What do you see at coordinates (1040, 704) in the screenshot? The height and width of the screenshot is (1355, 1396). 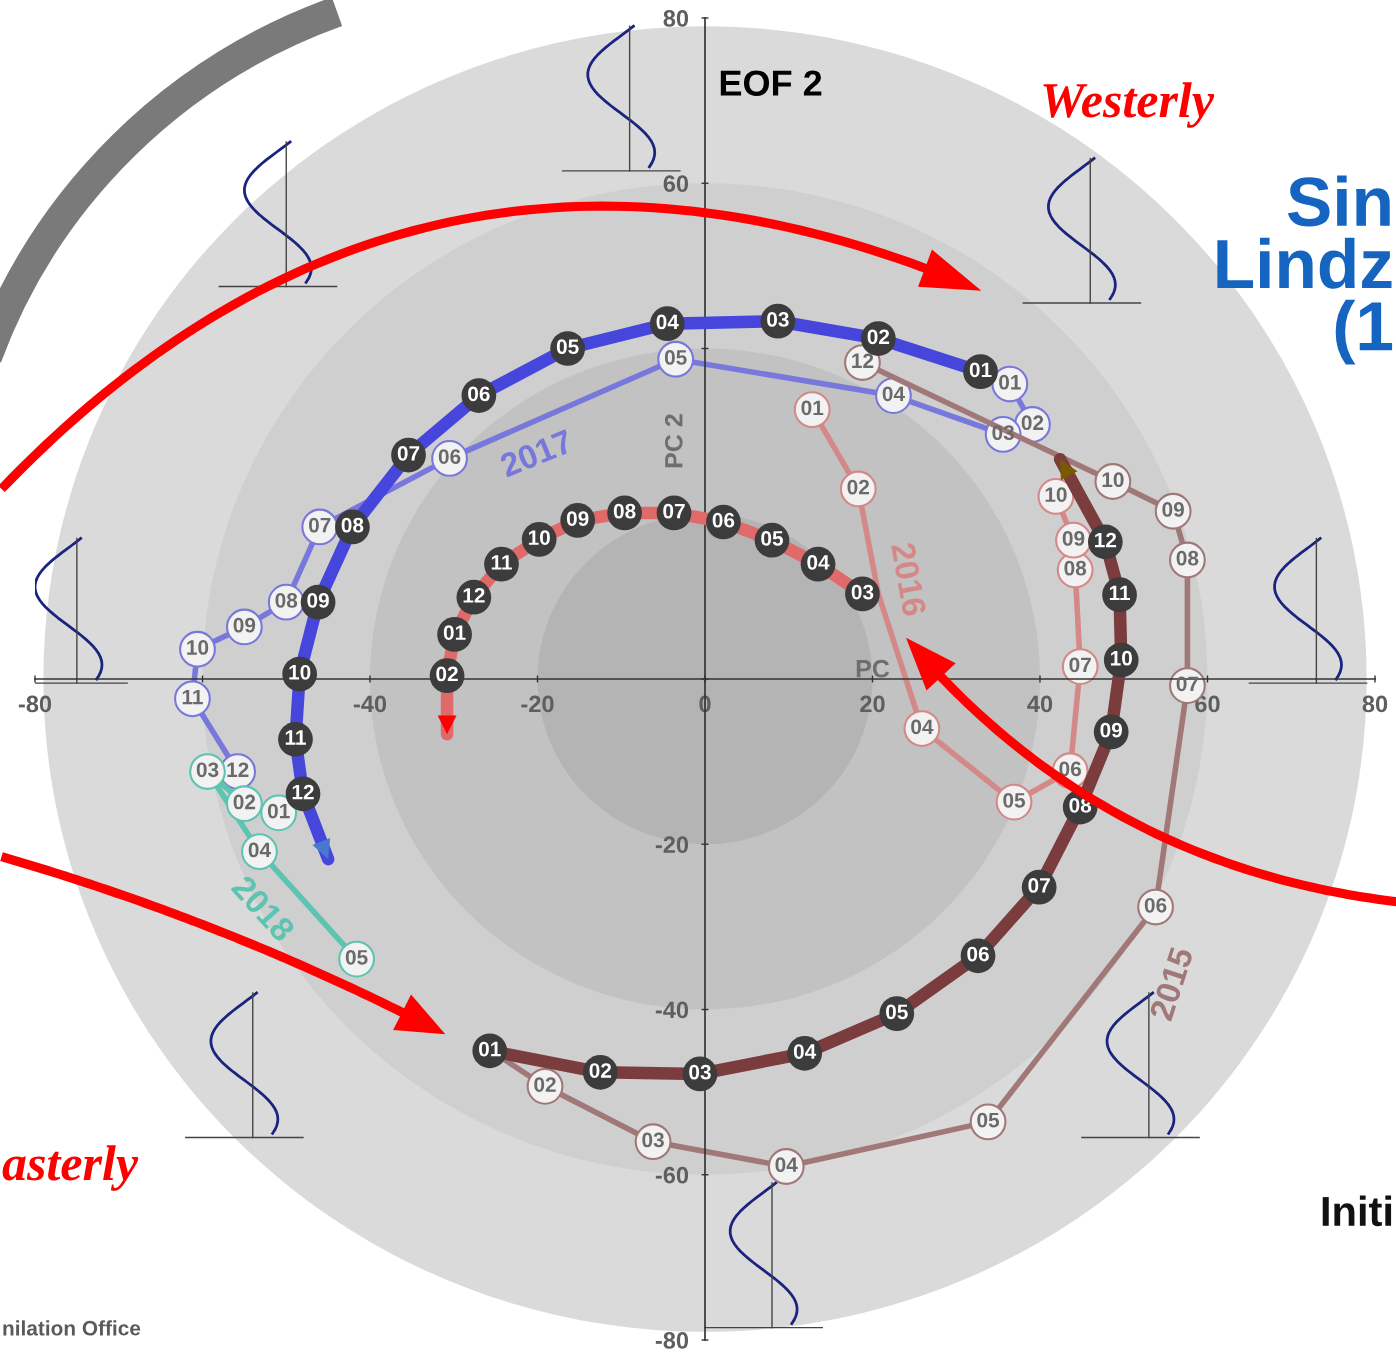 I see `x-tick-label: 40` at bounding box center [1040, 704].